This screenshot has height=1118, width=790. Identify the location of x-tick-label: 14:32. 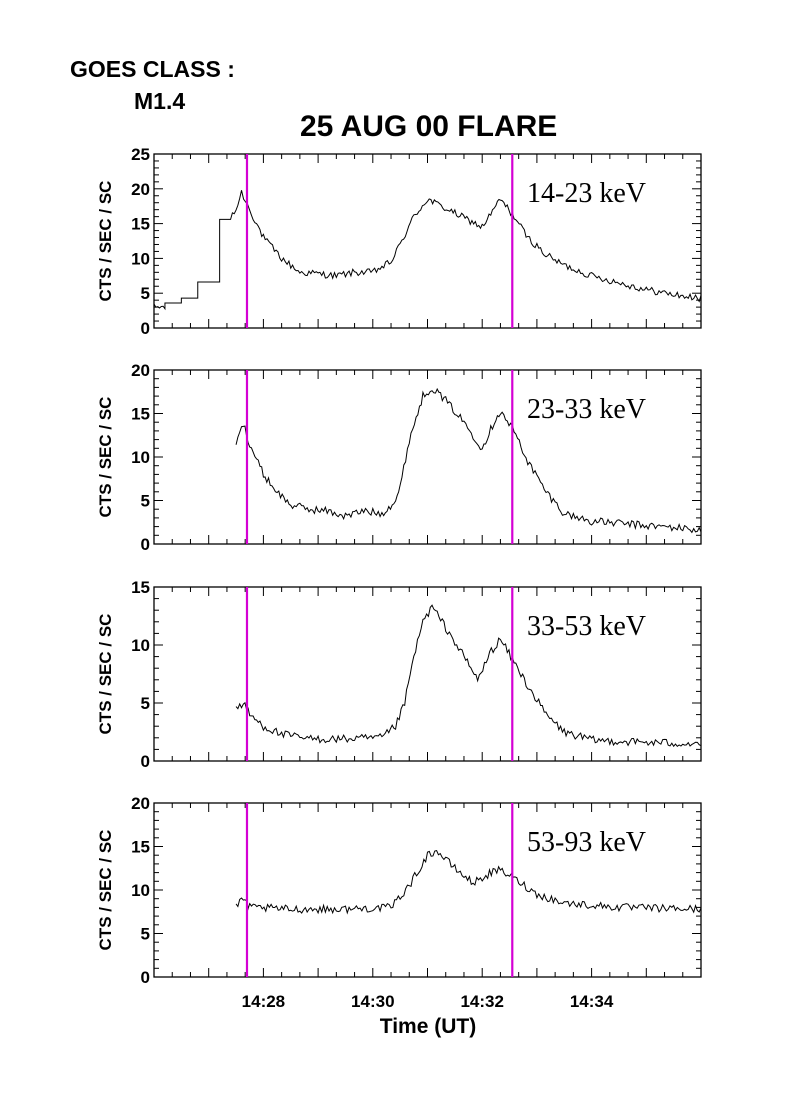
(481, 1001).